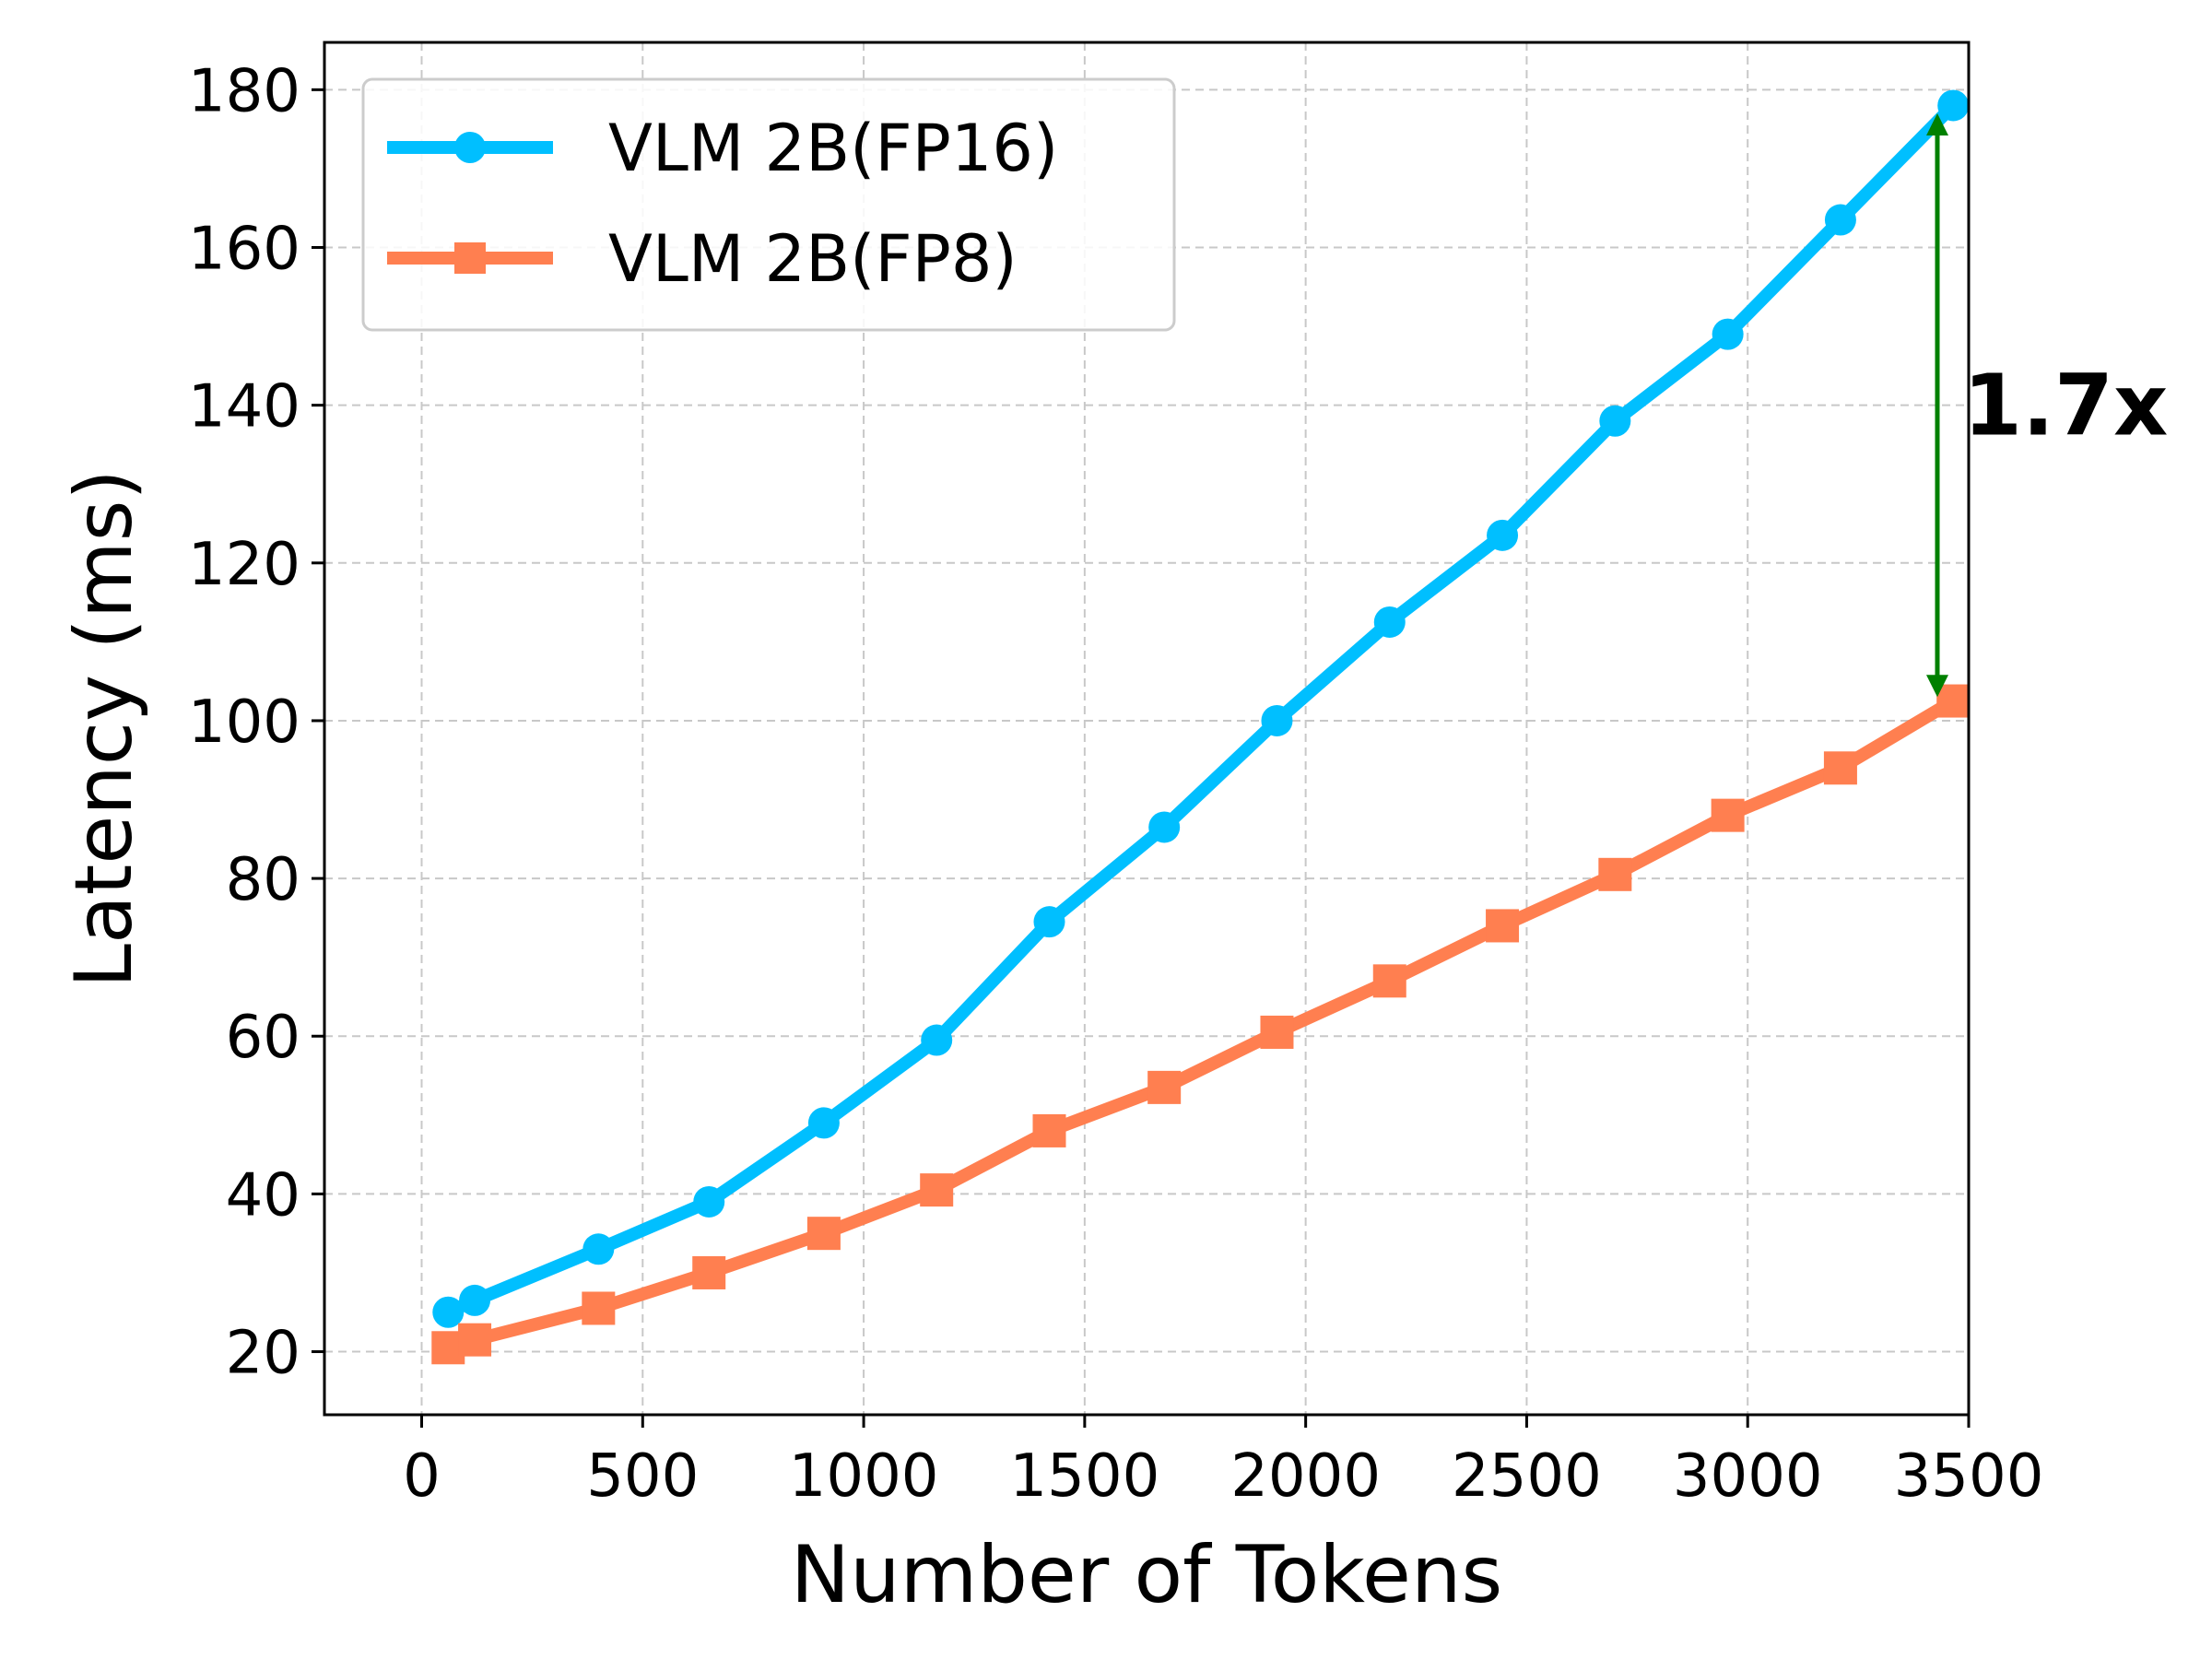 This screenshot has width=2212, height=1659. Describe the element at coordinates (1937, 686) in the screenshot. I see `annotation-arrow-head-down` at that location.